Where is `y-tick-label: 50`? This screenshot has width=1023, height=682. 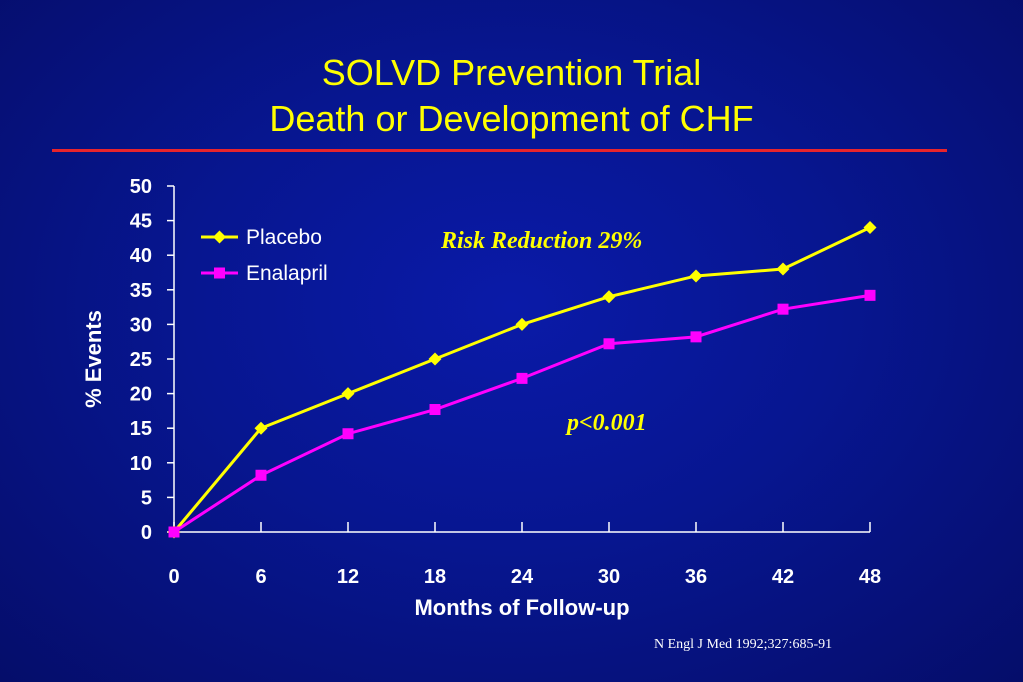
y-tick-label: 50 is located at coordinates (141, 187).